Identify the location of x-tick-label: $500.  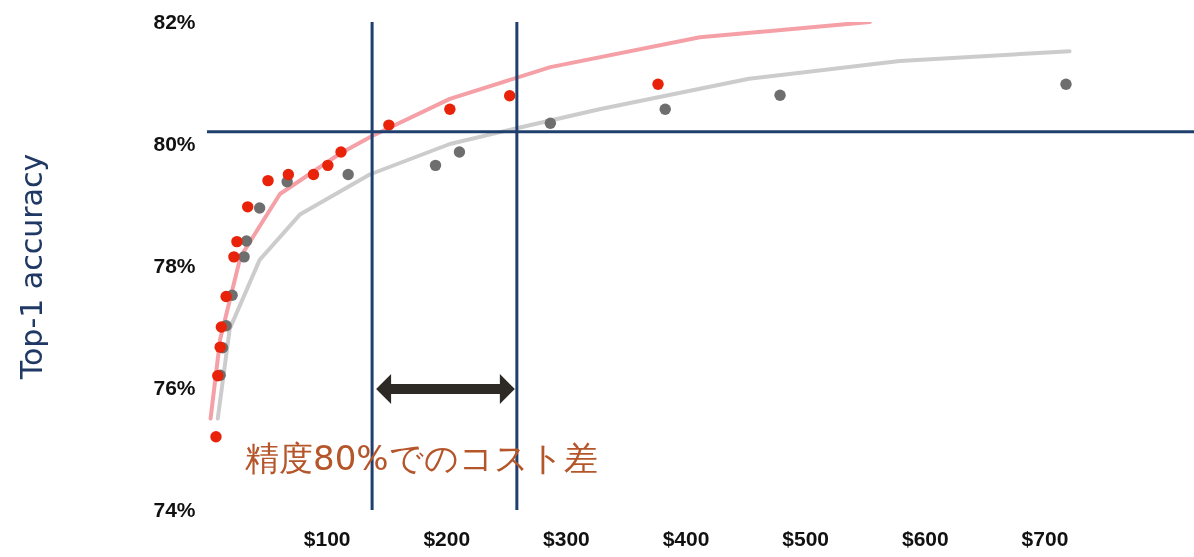
(806, 538).